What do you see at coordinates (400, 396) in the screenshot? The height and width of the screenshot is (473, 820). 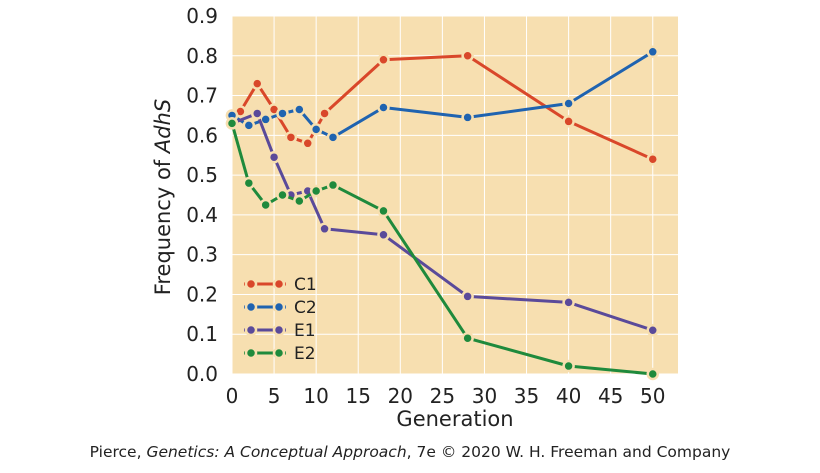 I see `x-tick-label: 20` at bounding box center [400, 396].